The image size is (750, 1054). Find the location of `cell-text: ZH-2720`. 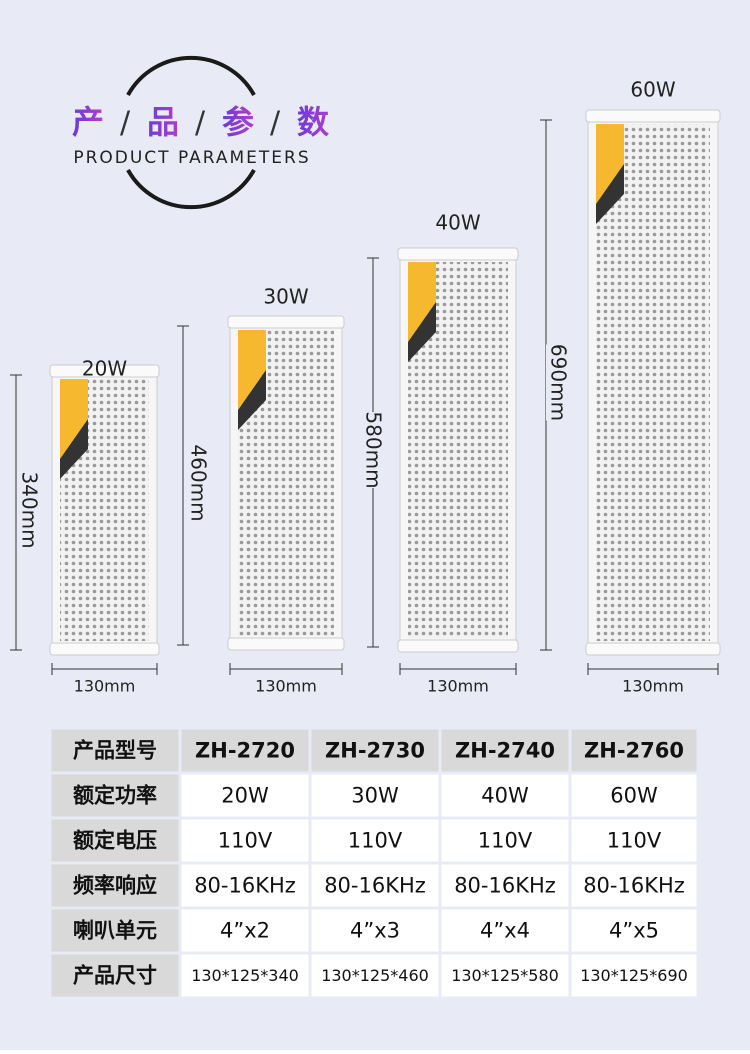

cell-text: ZH-2720 is located at coordinates (245, 751).